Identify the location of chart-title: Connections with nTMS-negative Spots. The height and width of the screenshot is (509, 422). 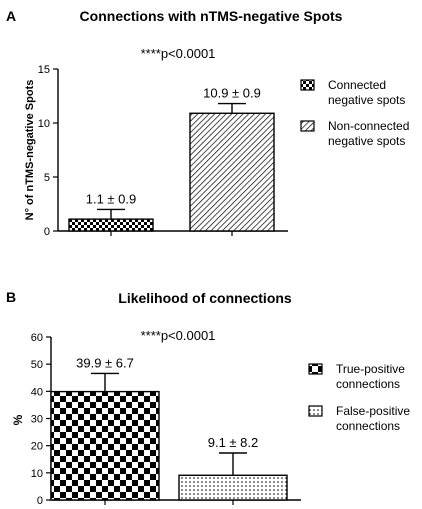
(211, 16).